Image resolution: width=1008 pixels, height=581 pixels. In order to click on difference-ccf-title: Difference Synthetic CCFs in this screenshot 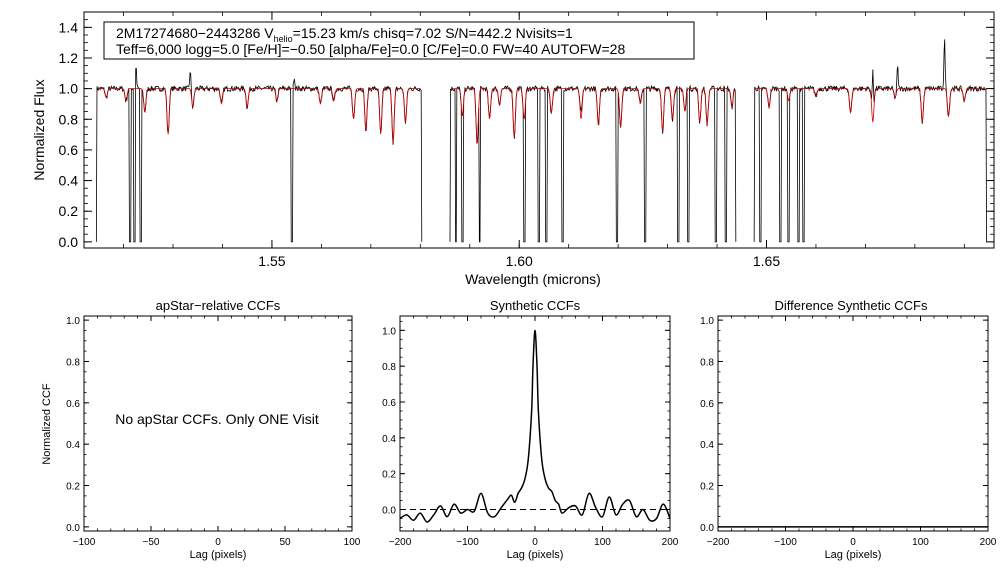, I will do `click(851, 305)`.